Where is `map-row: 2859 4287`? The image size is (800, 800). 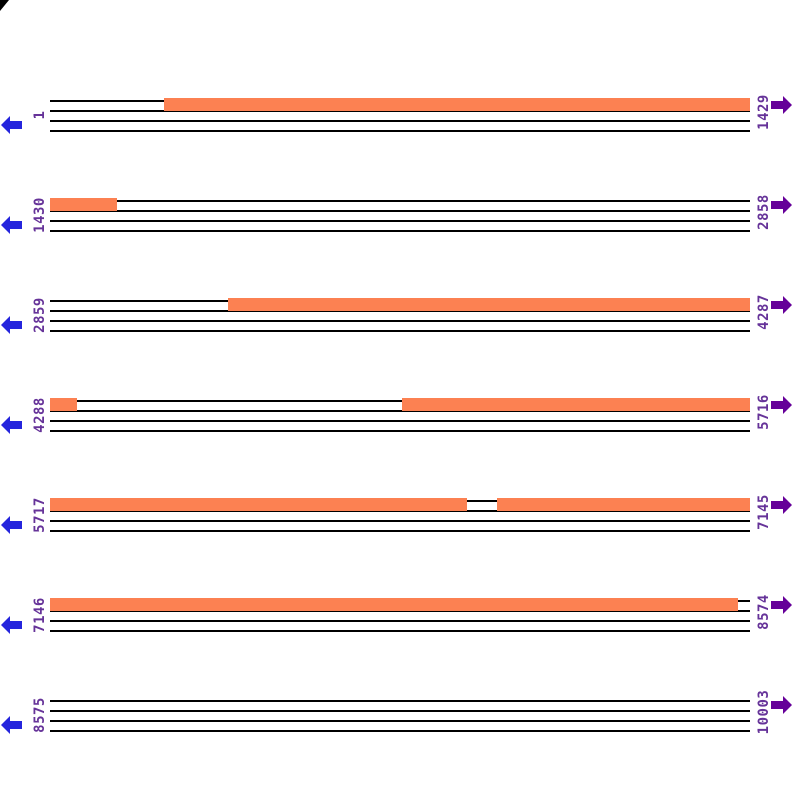
map-row: 2859 4287 is located at coordinates (400, 320).